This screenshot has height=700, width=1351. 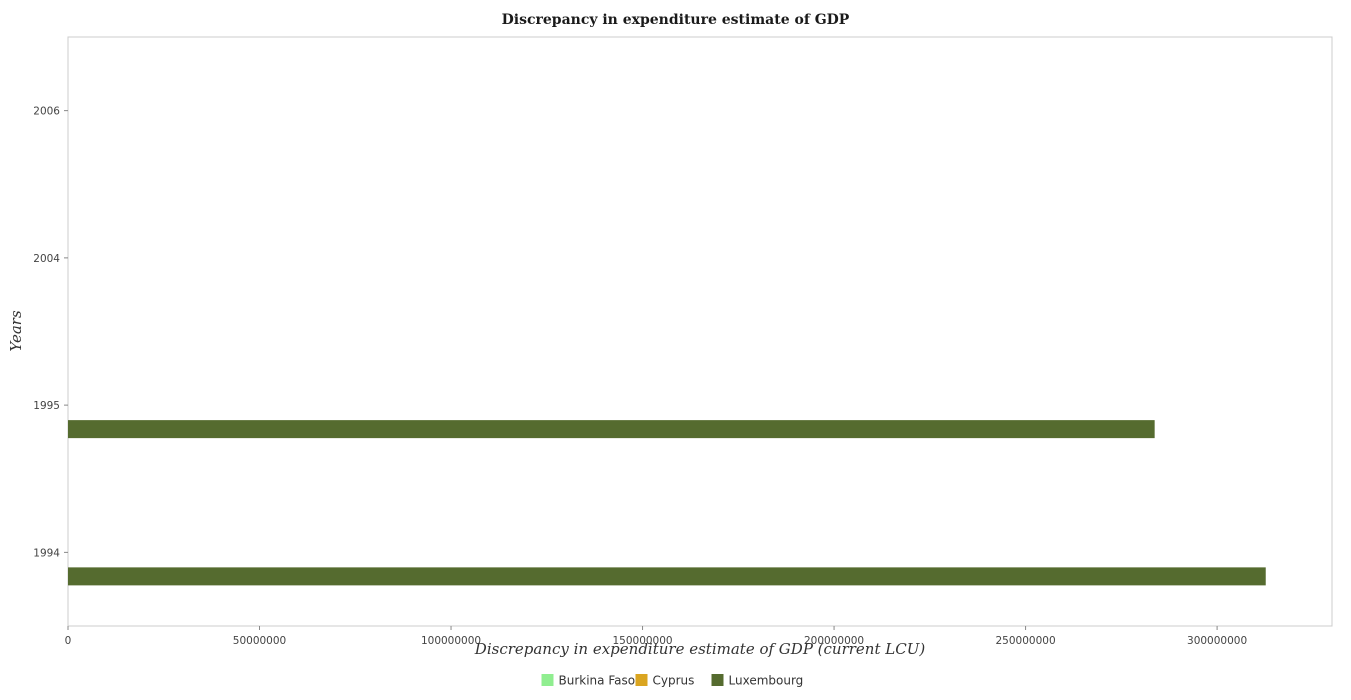 I want to click on y-tick-label: 2004, so click(x=46, y=259).